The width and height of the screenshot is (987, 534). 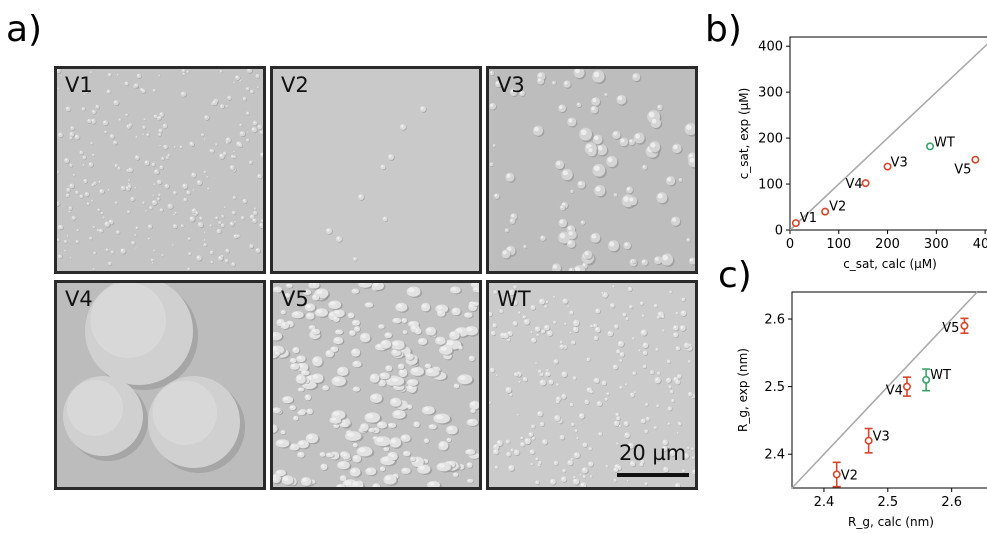 I want to click on x-tick-label: 200, so click(x=887, y=244).